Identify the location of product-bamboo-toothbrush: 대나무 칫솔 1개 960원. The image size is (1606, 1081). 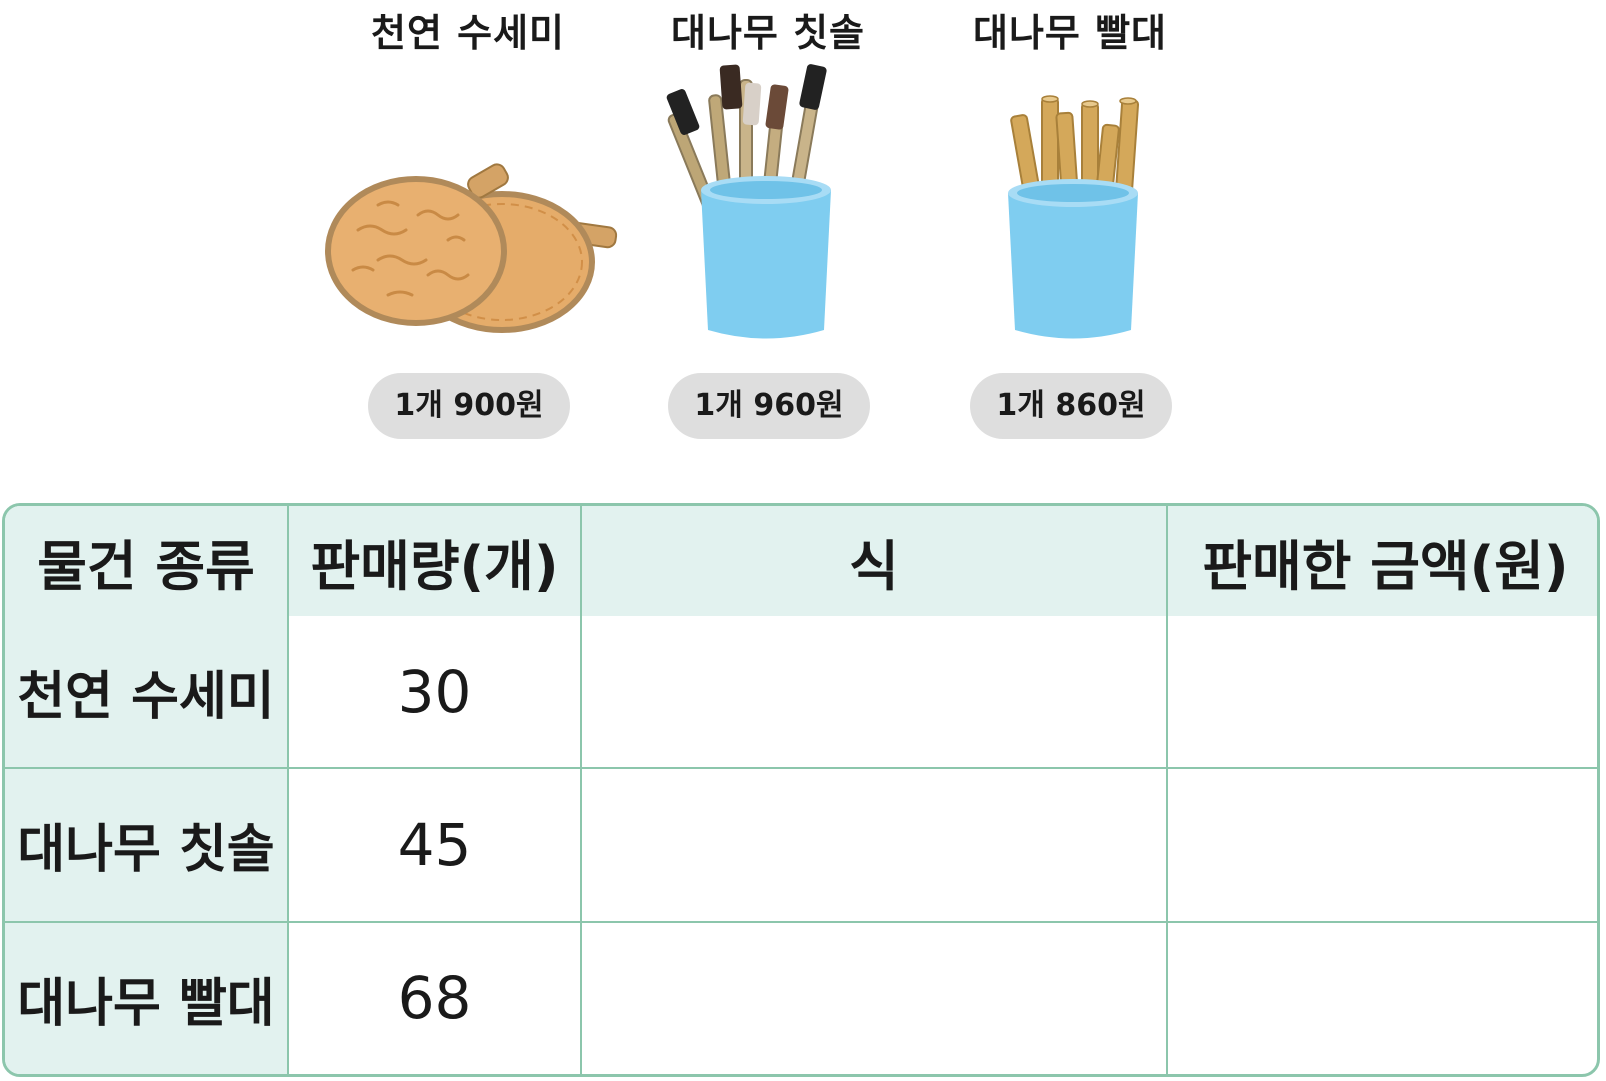
(768, 225).